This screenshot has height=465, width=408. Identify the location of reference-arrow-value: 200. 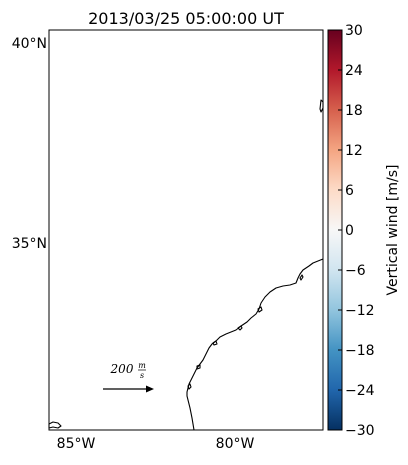
(122, 369).